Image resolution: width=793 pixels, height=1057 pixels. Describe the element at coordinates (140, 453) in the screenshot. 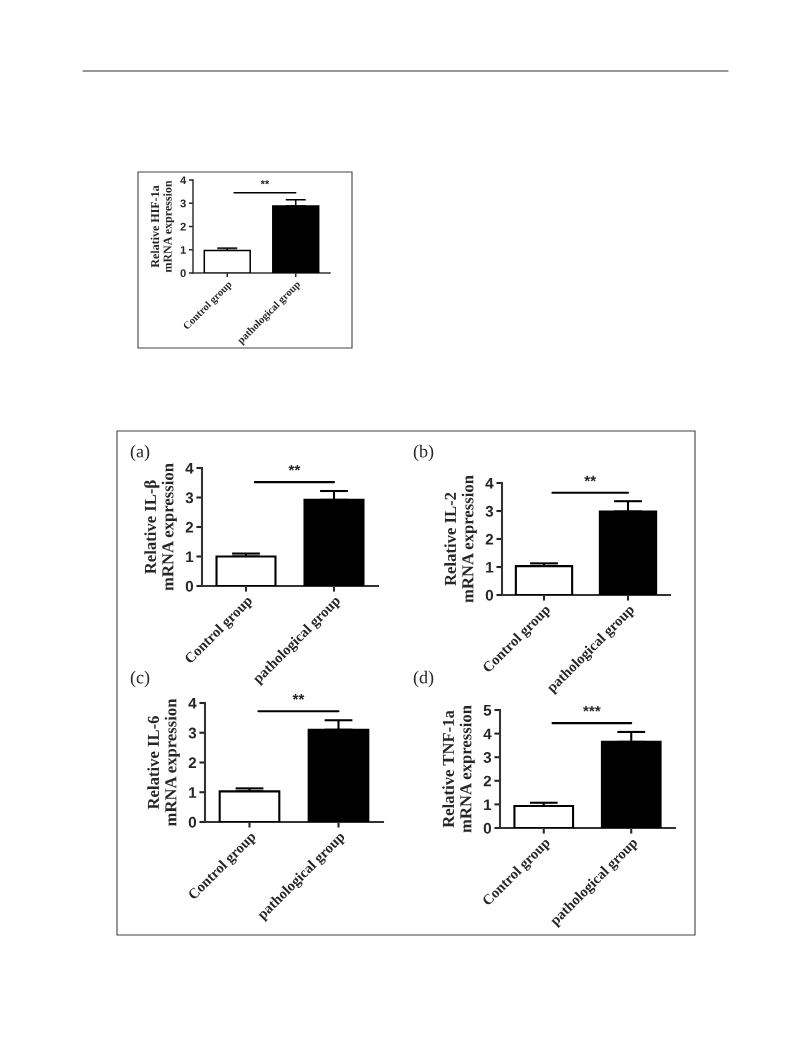

I see `chart-title: (a)` at that location.